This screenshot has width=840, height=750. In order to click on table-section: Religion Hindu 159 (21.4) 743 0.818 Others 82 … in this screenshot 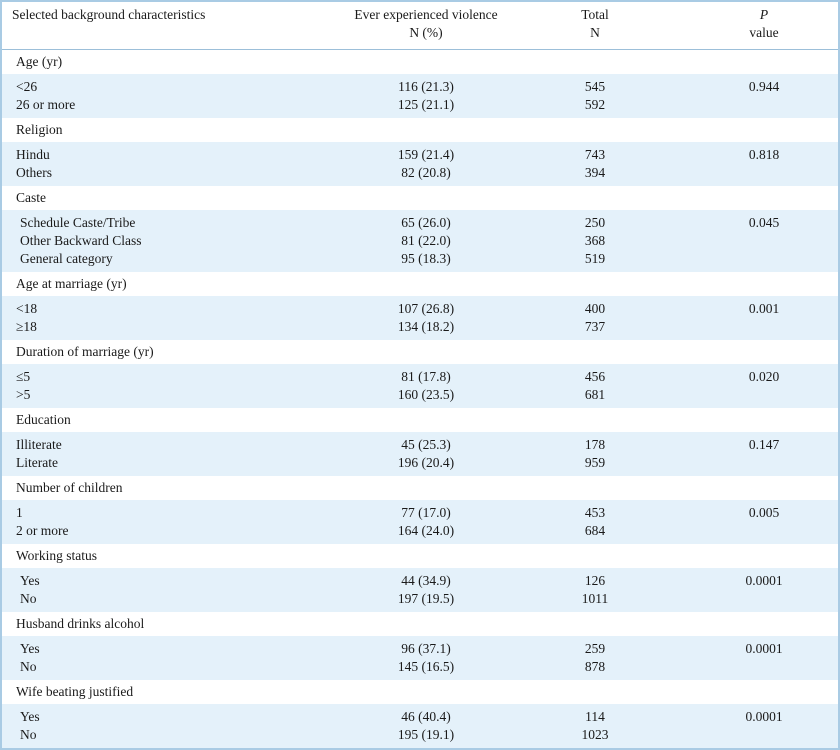, I will do `click(420, 152)`.